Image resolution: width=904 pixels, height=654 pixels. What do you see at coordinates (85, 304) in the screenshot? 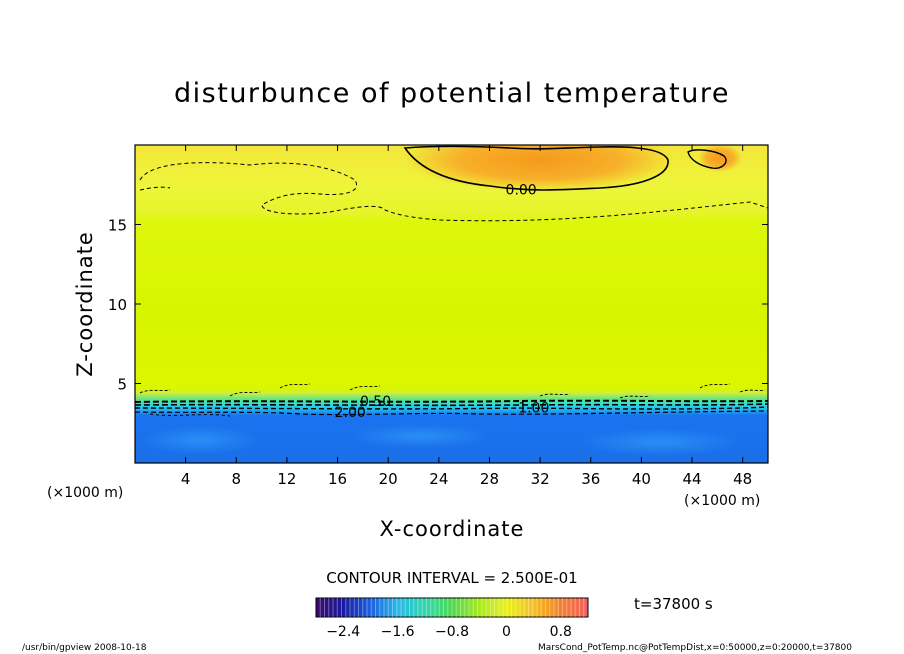
I see `y-axis-label: Z-coordinate` at bounding box center [85, 304].